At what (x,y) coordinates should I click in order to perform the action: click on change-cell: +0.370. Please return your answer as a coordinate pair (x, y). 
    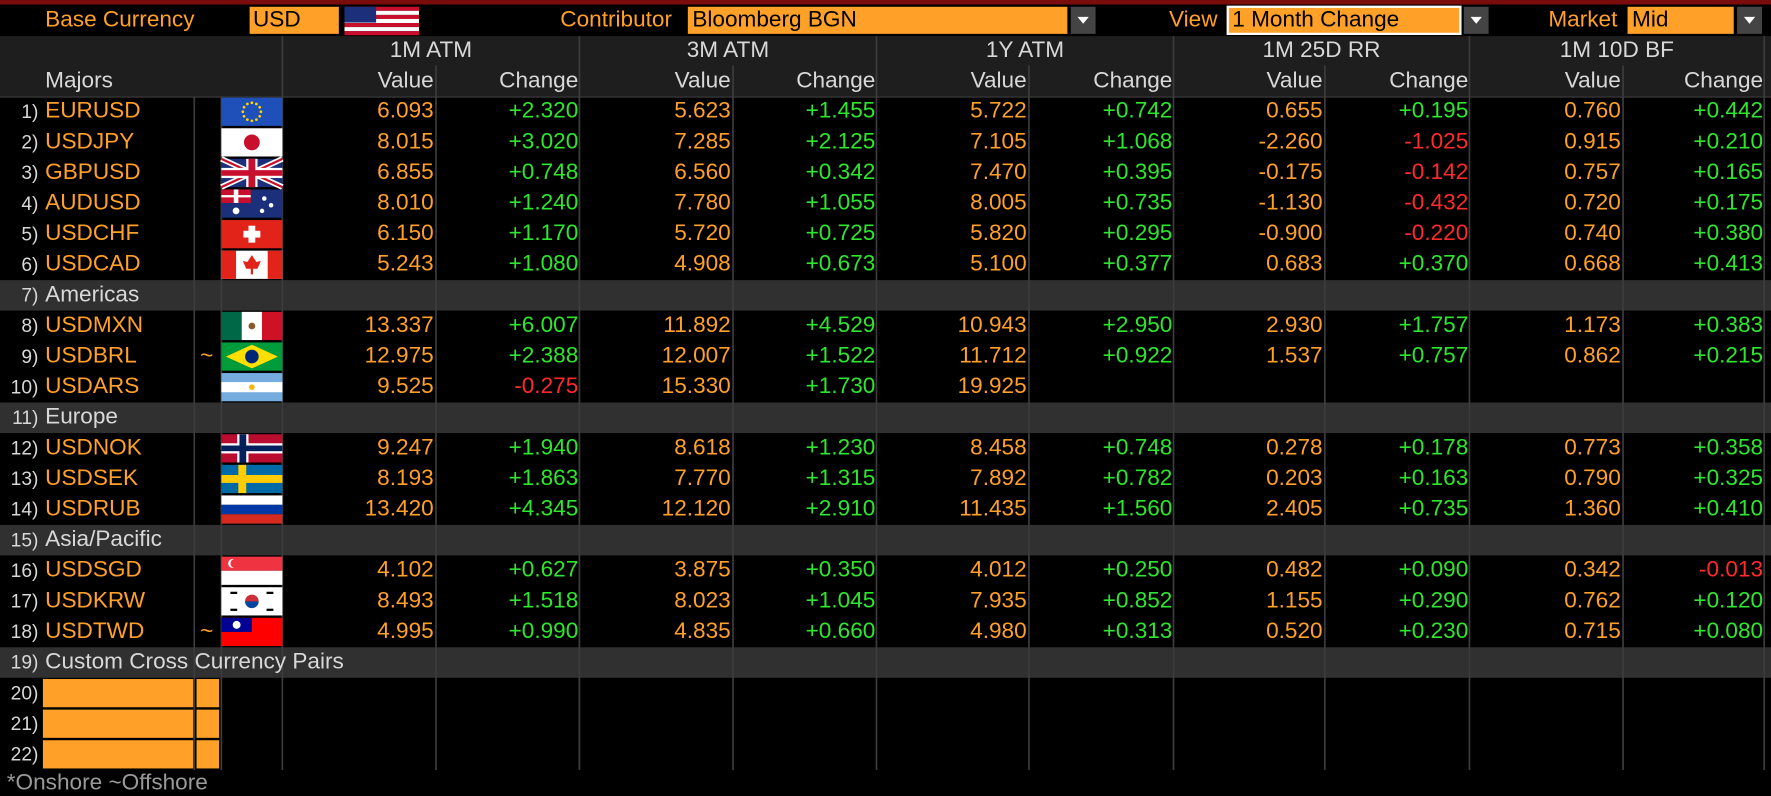
    Looking at the image, I should click on (1434, 263).